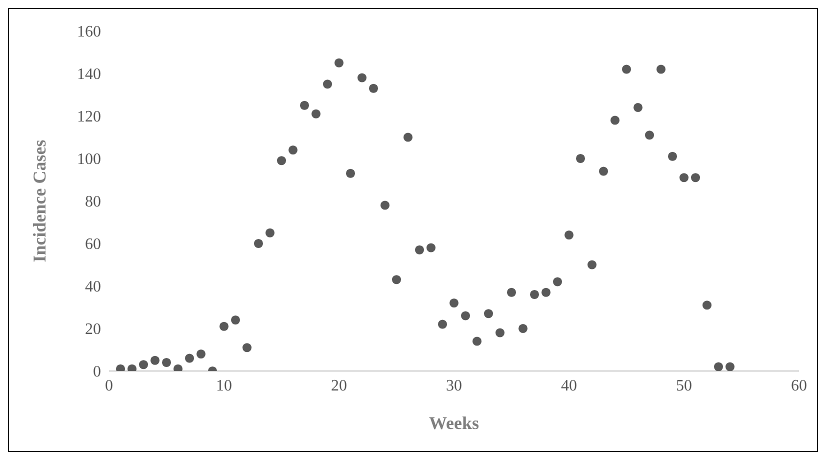  Describe the element at coordinates (89, 117) in the screenshot. I see `y-tick-label: 120` at that location.